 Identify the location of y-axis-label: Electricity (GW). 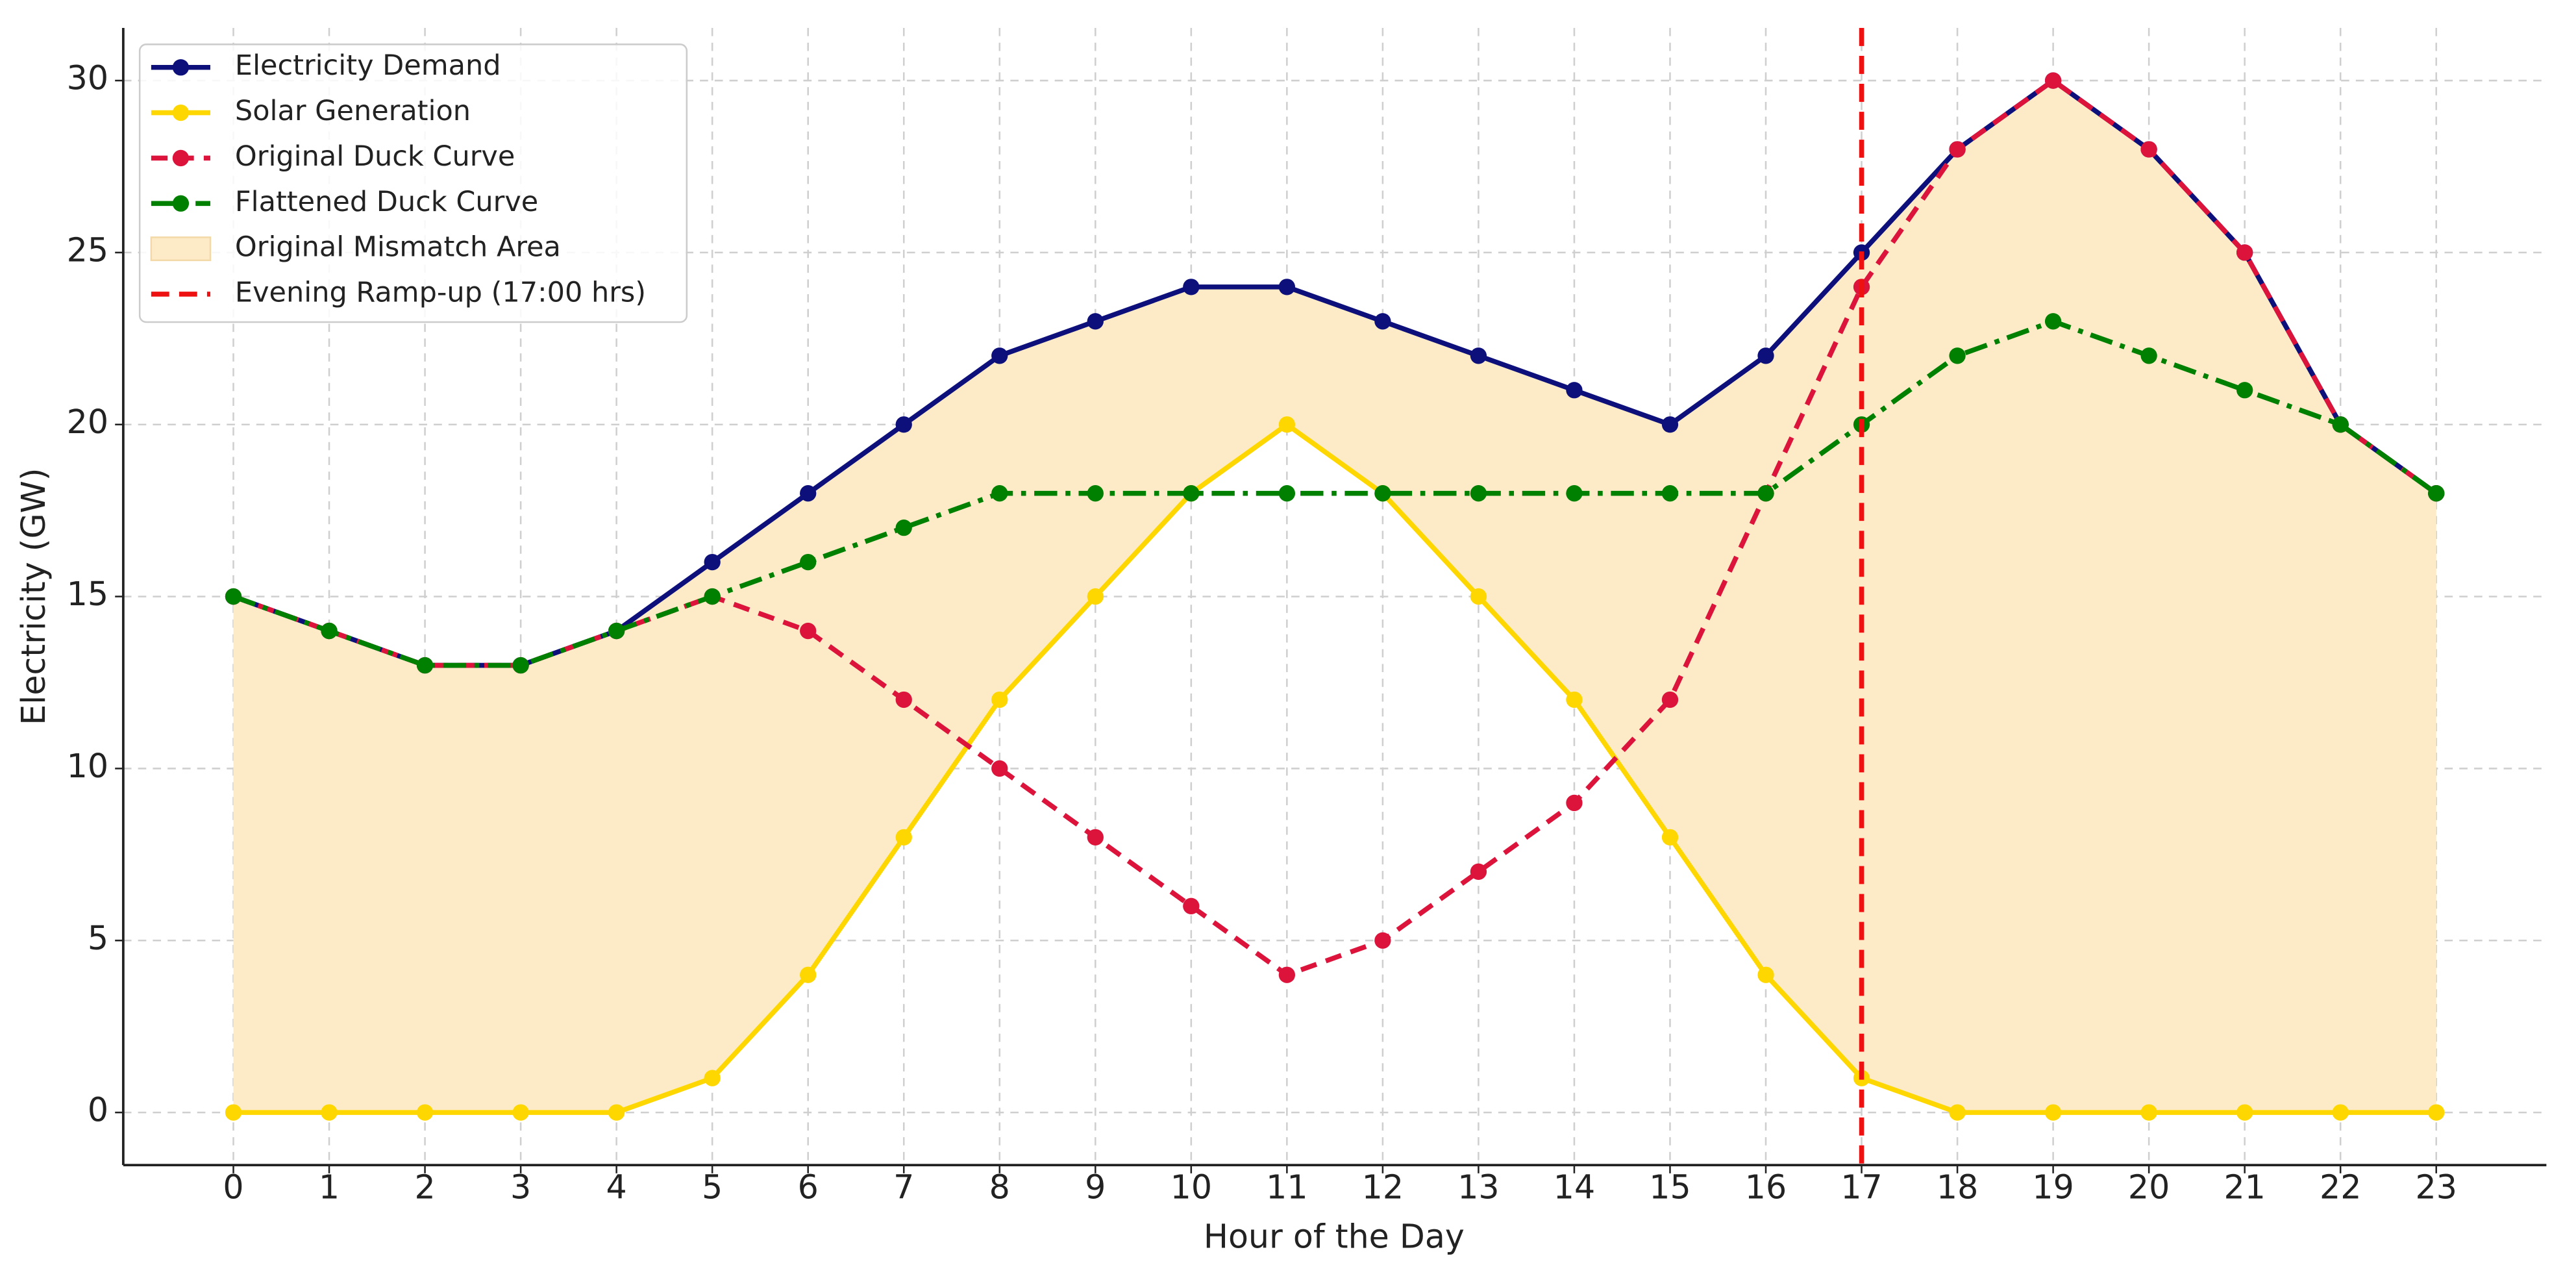
(33, 597).